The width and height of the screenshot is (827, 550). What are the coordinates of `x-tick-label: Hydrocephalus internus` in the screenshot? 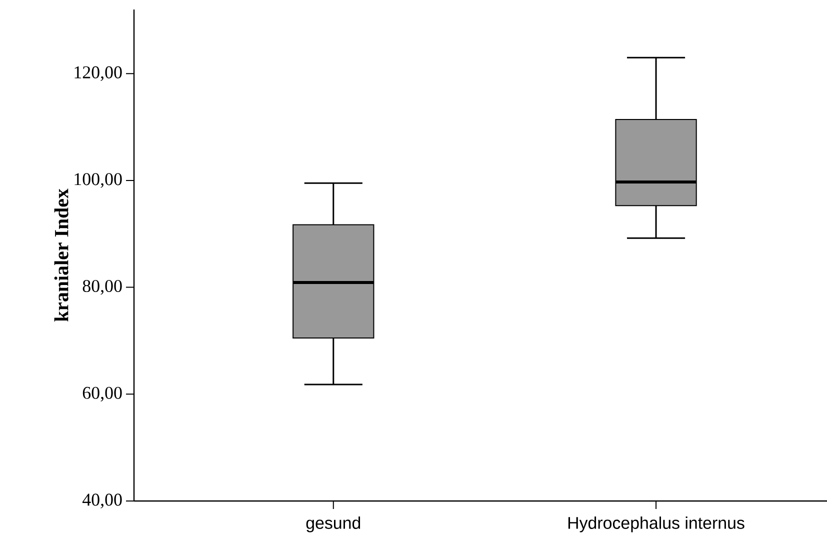 It's located at (656, 524).